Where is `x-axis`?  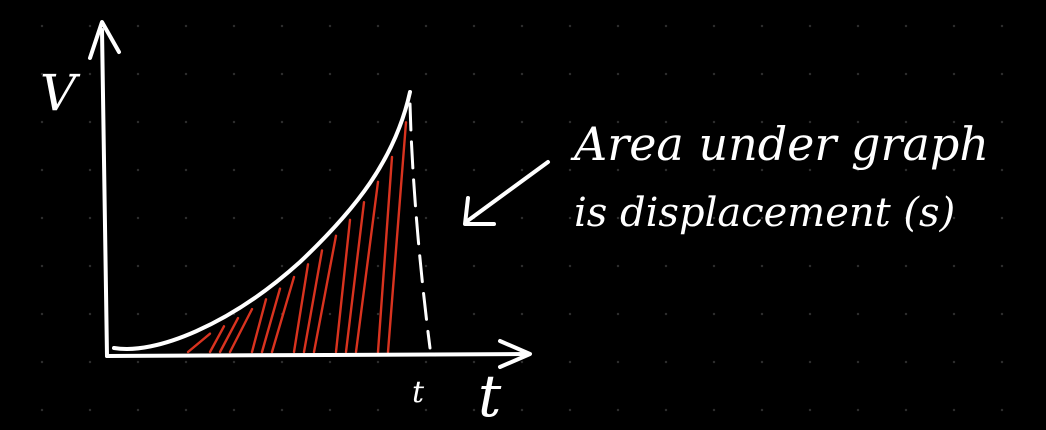
x-axis is located at coordinates (317, 355).